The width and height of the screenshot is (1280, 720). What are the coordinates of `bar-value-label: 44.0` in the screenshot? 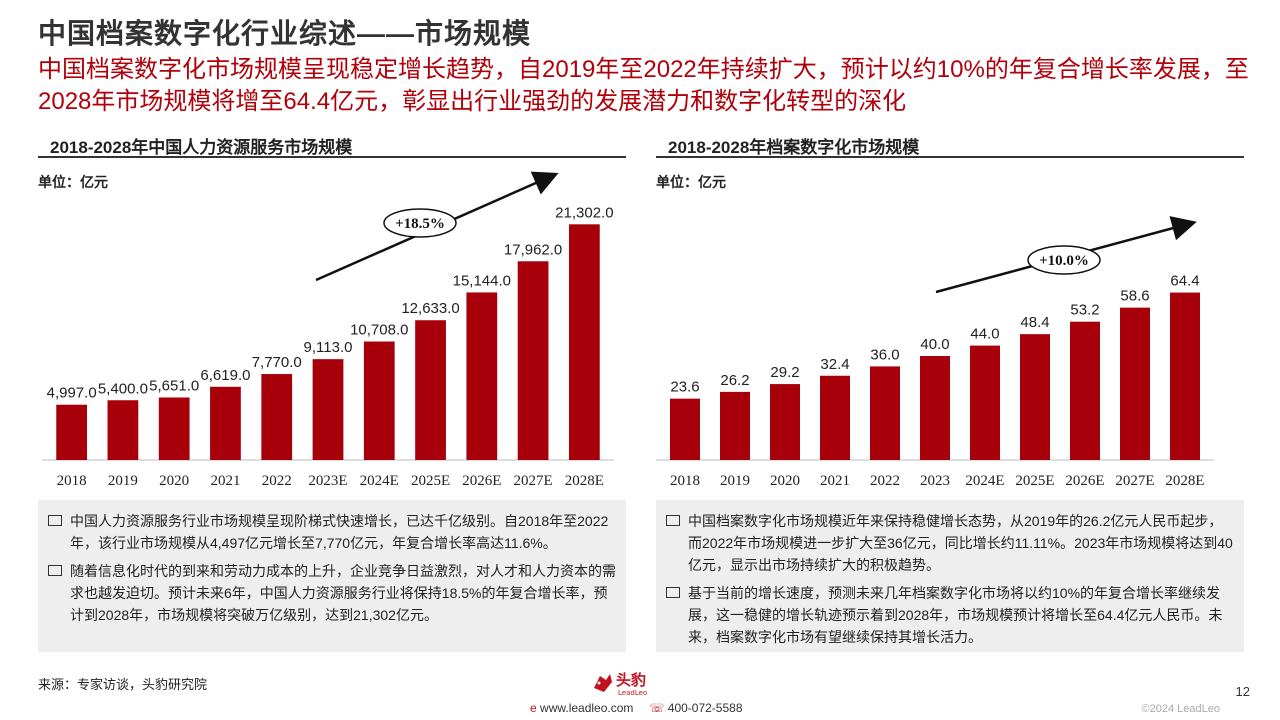 It's located at (984, 334).